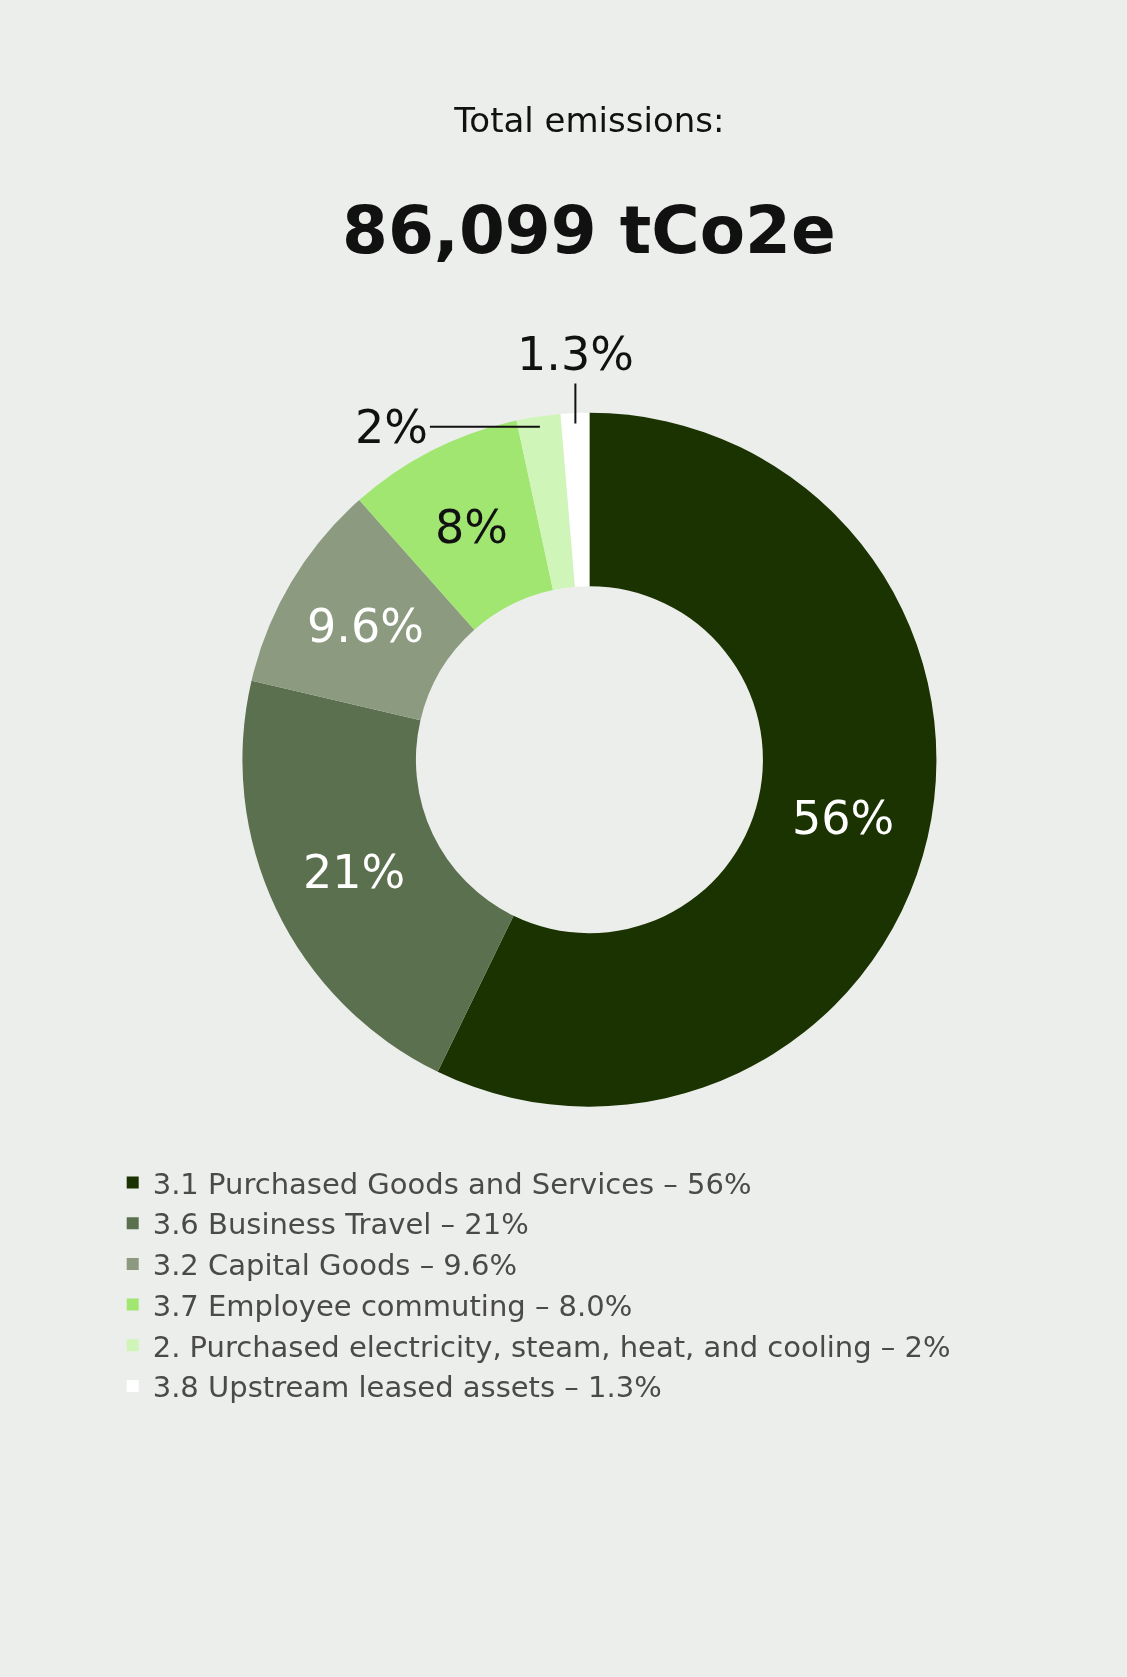  What do you see at coordinates (551, 1346) in the screenshot?
I see `legend-label: 2. Purchased electricity, steam, heat, and cooling – 2%` at bounding box center [551, 1346].